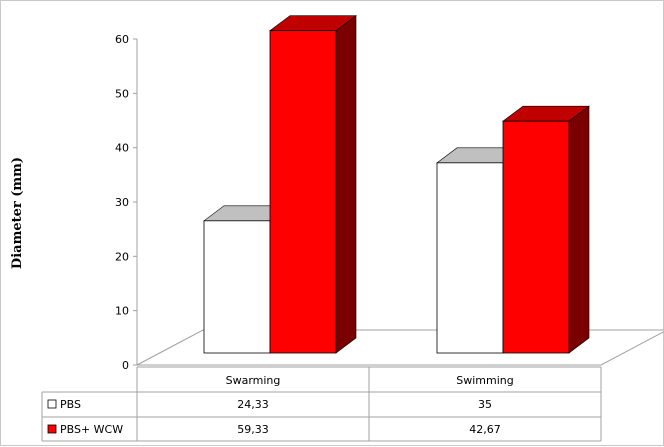 The image size is (664, 447). I want to click on legend-label: PBS+ WCW, so click(91, 429).